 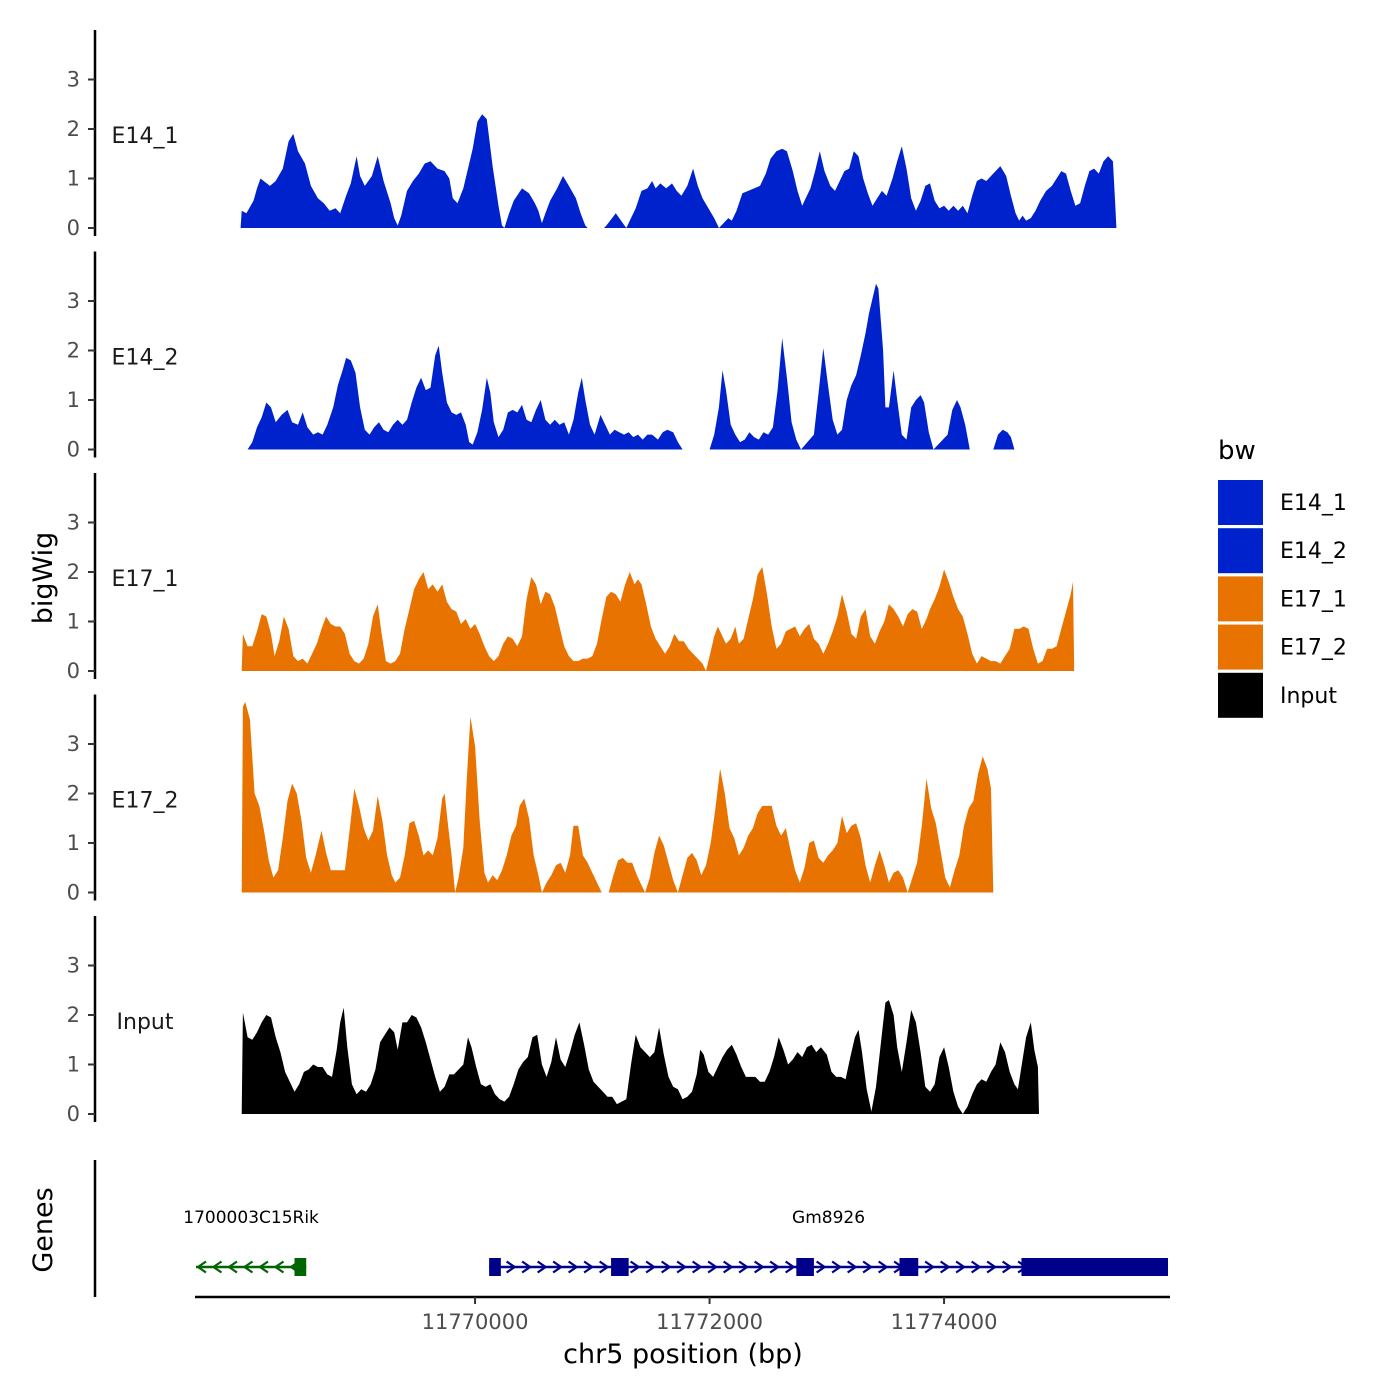 I want to click on track-label: E14_2, so click(x=145, y=358).